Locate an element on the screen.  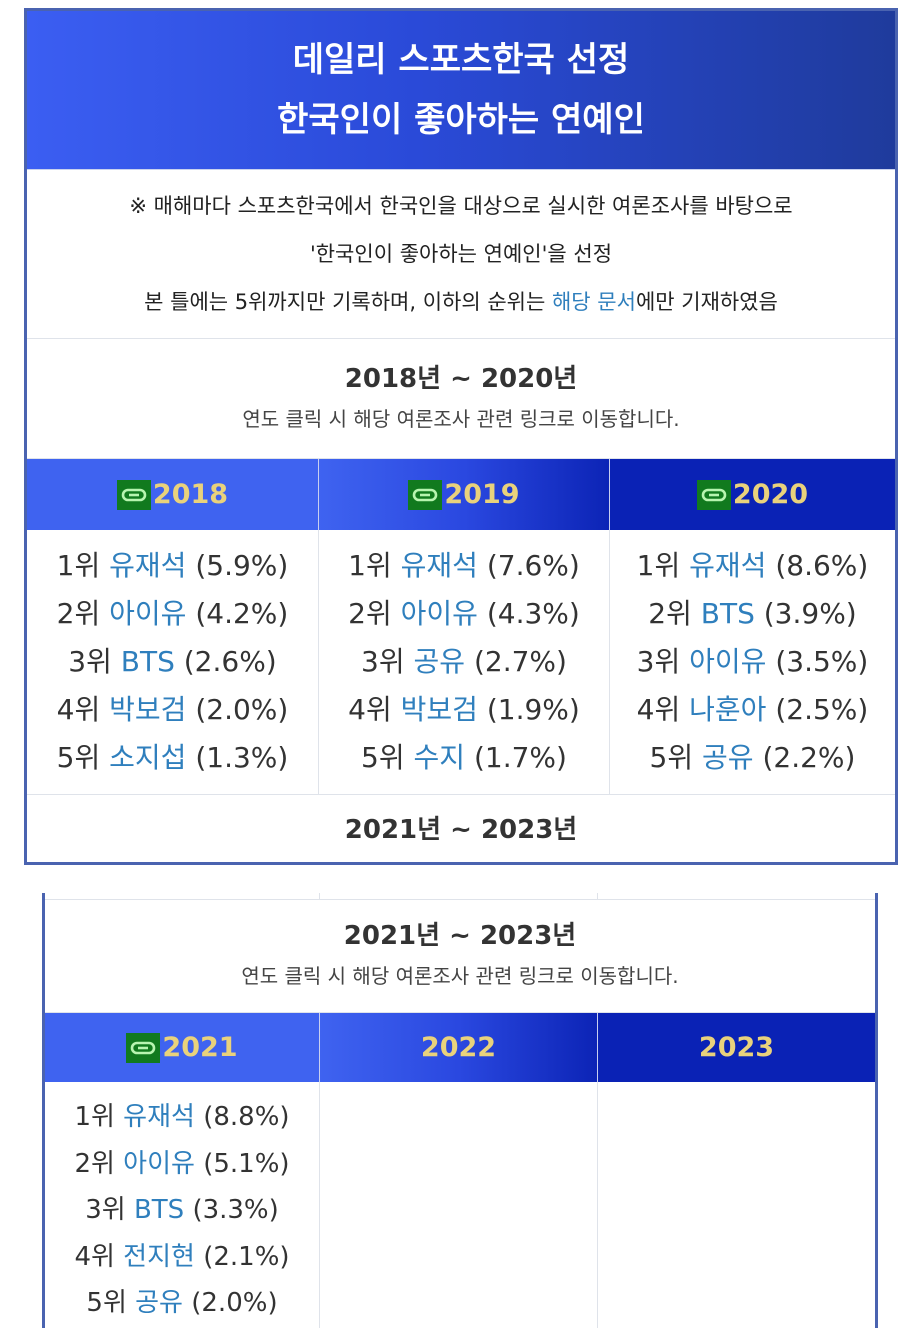
banner-title-line1: 데일리 스포츠한국 선정 is located at coordinates (461, 60).